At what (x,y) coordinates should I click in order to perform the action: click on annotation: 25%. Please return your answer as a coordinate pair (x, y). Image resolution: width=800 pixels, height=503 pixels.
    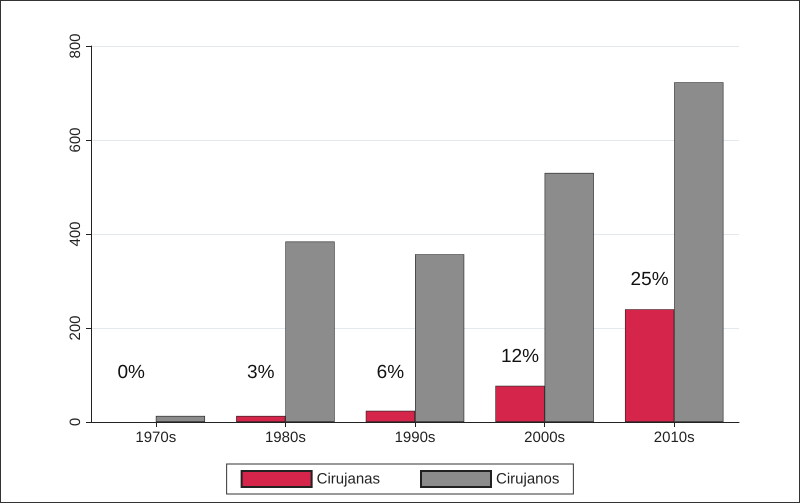
    Looking at the image, I should click on (649, 279).